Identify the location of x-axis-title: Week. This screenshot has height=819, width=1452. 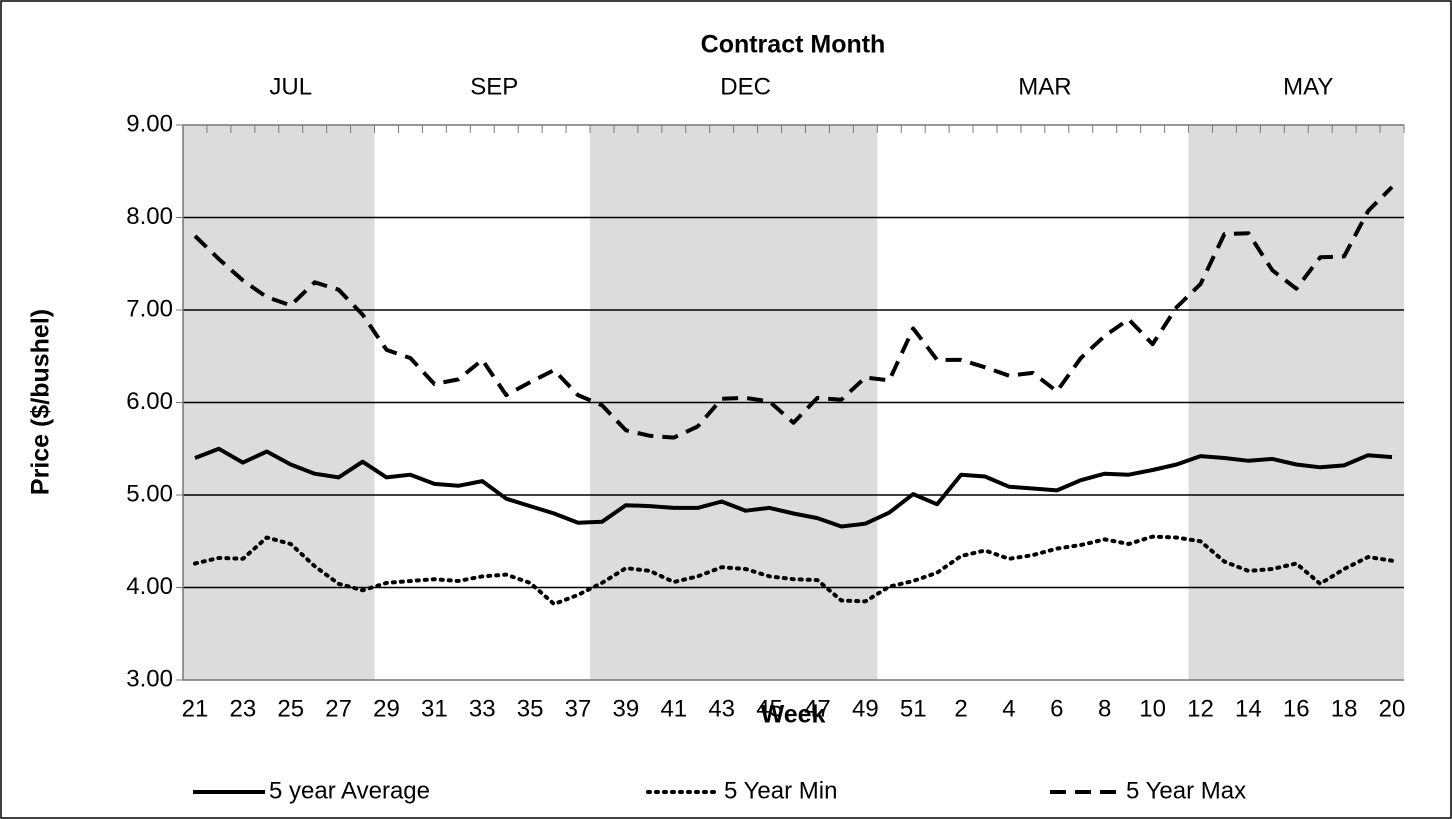
(793, 715).